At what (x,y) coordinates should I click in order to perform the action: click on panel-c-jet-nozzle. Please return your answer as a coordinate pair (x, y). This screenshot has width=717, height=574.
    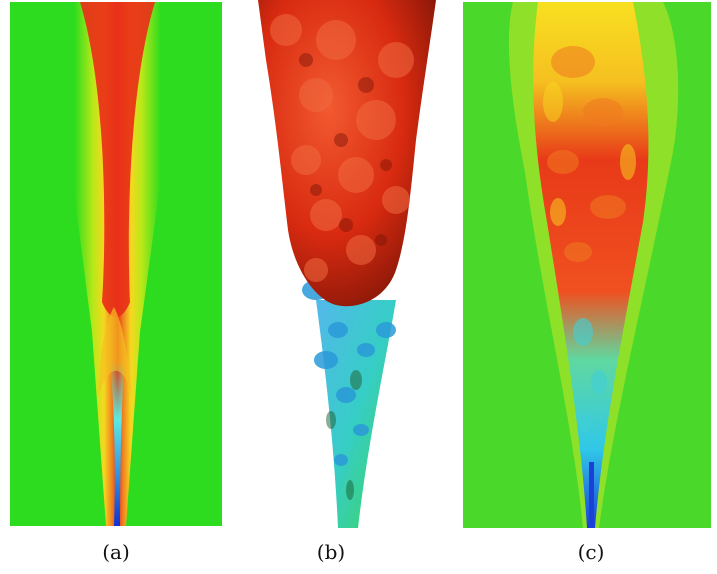
    Looking at the image, I should click on (591, 495).